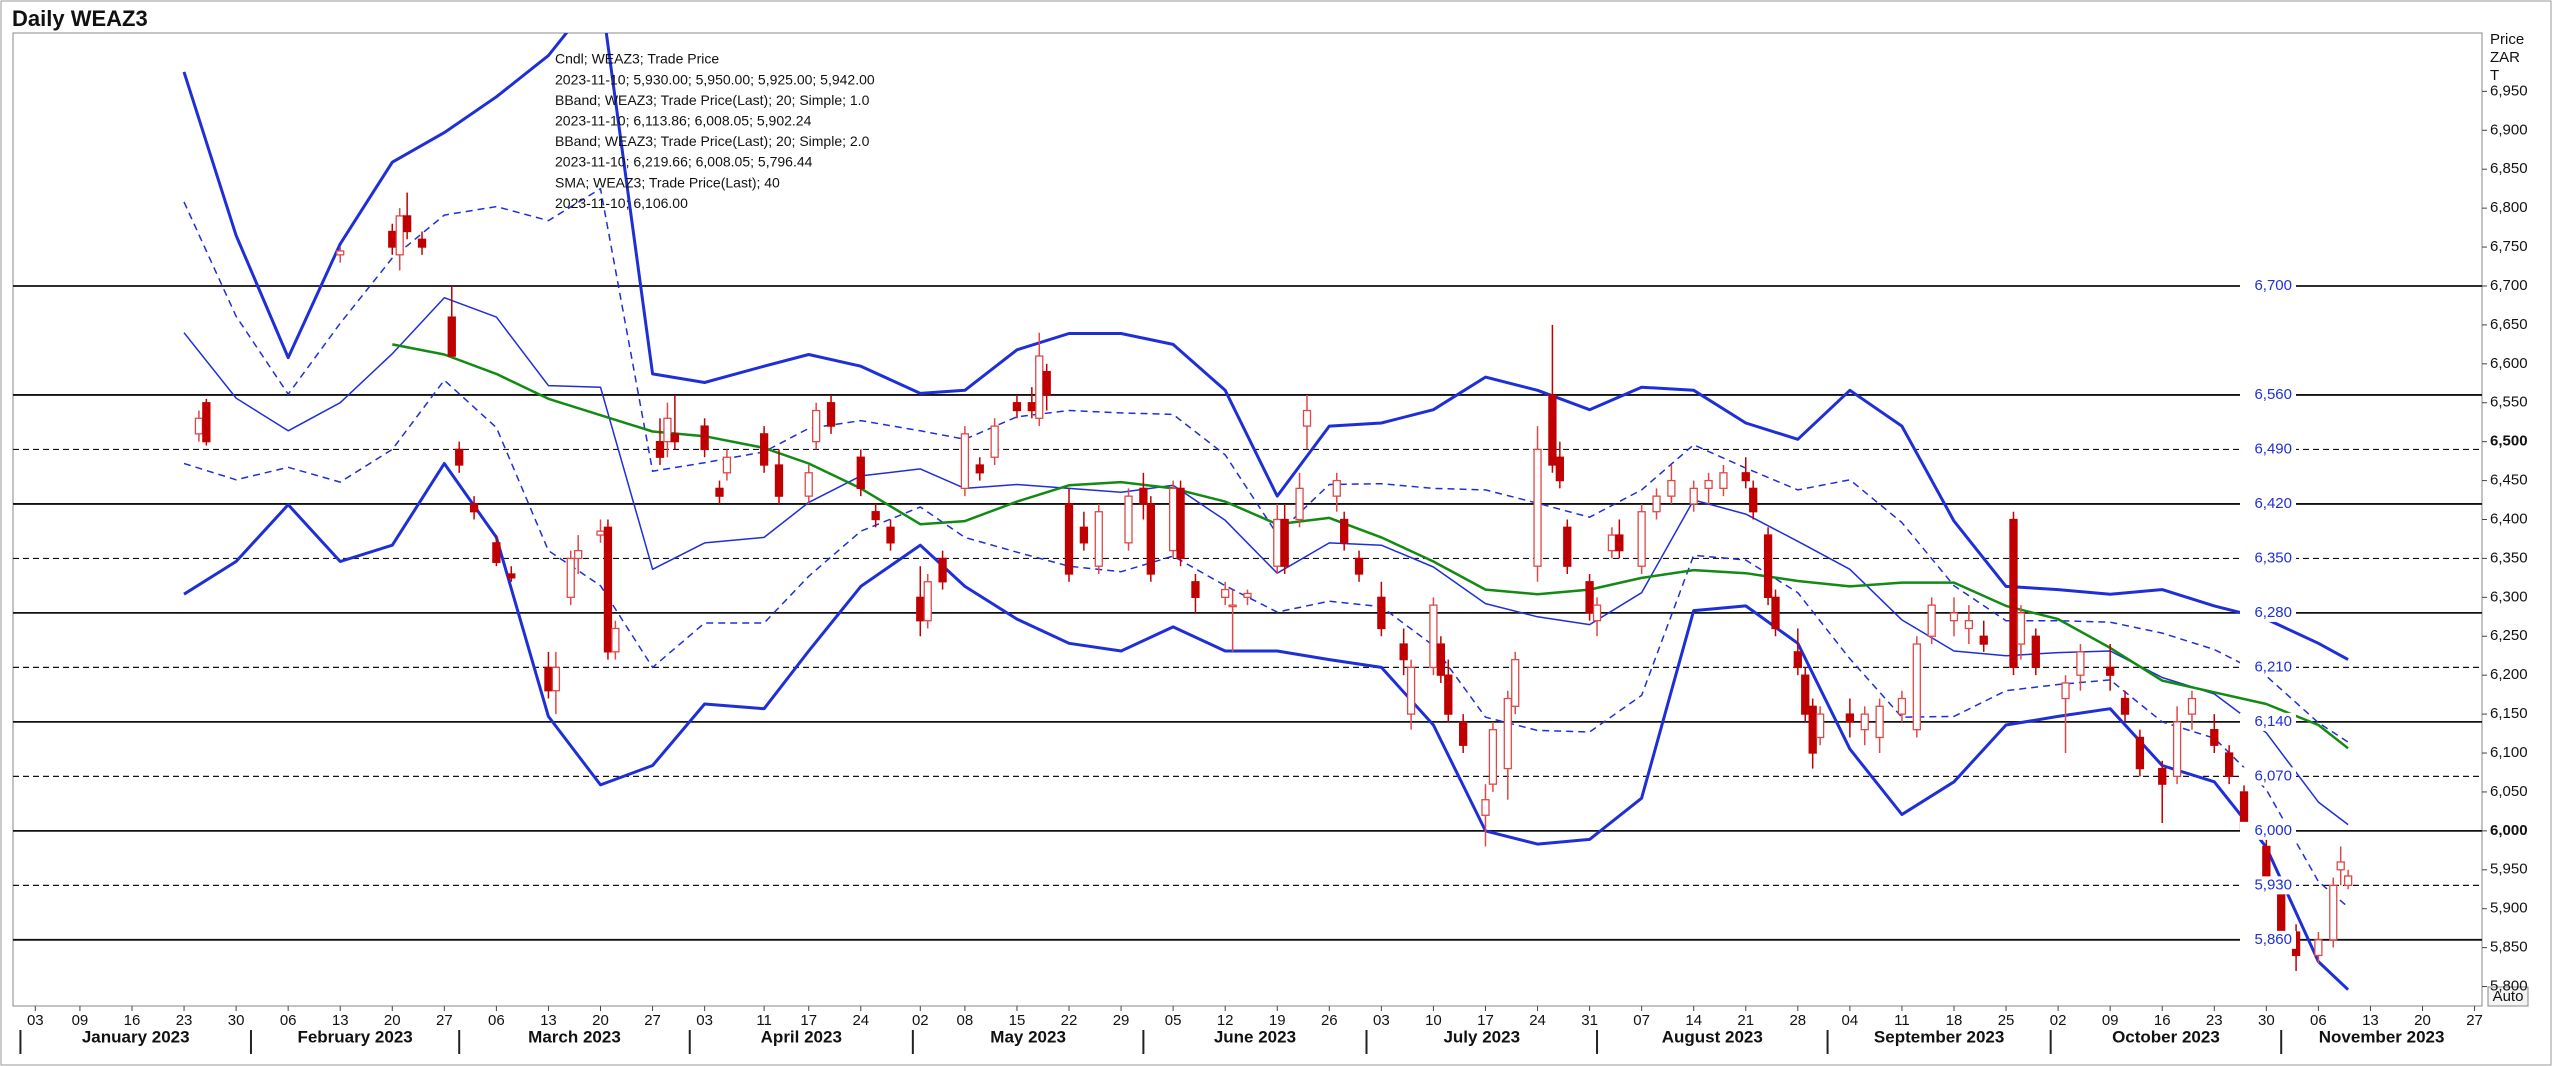 This screenshot has width=2552, height=1066. What do you see at coordinates (2509, 129) in the screenshot?
I see `y-tick-label: 6,900` at bounding box center [2509, 129].